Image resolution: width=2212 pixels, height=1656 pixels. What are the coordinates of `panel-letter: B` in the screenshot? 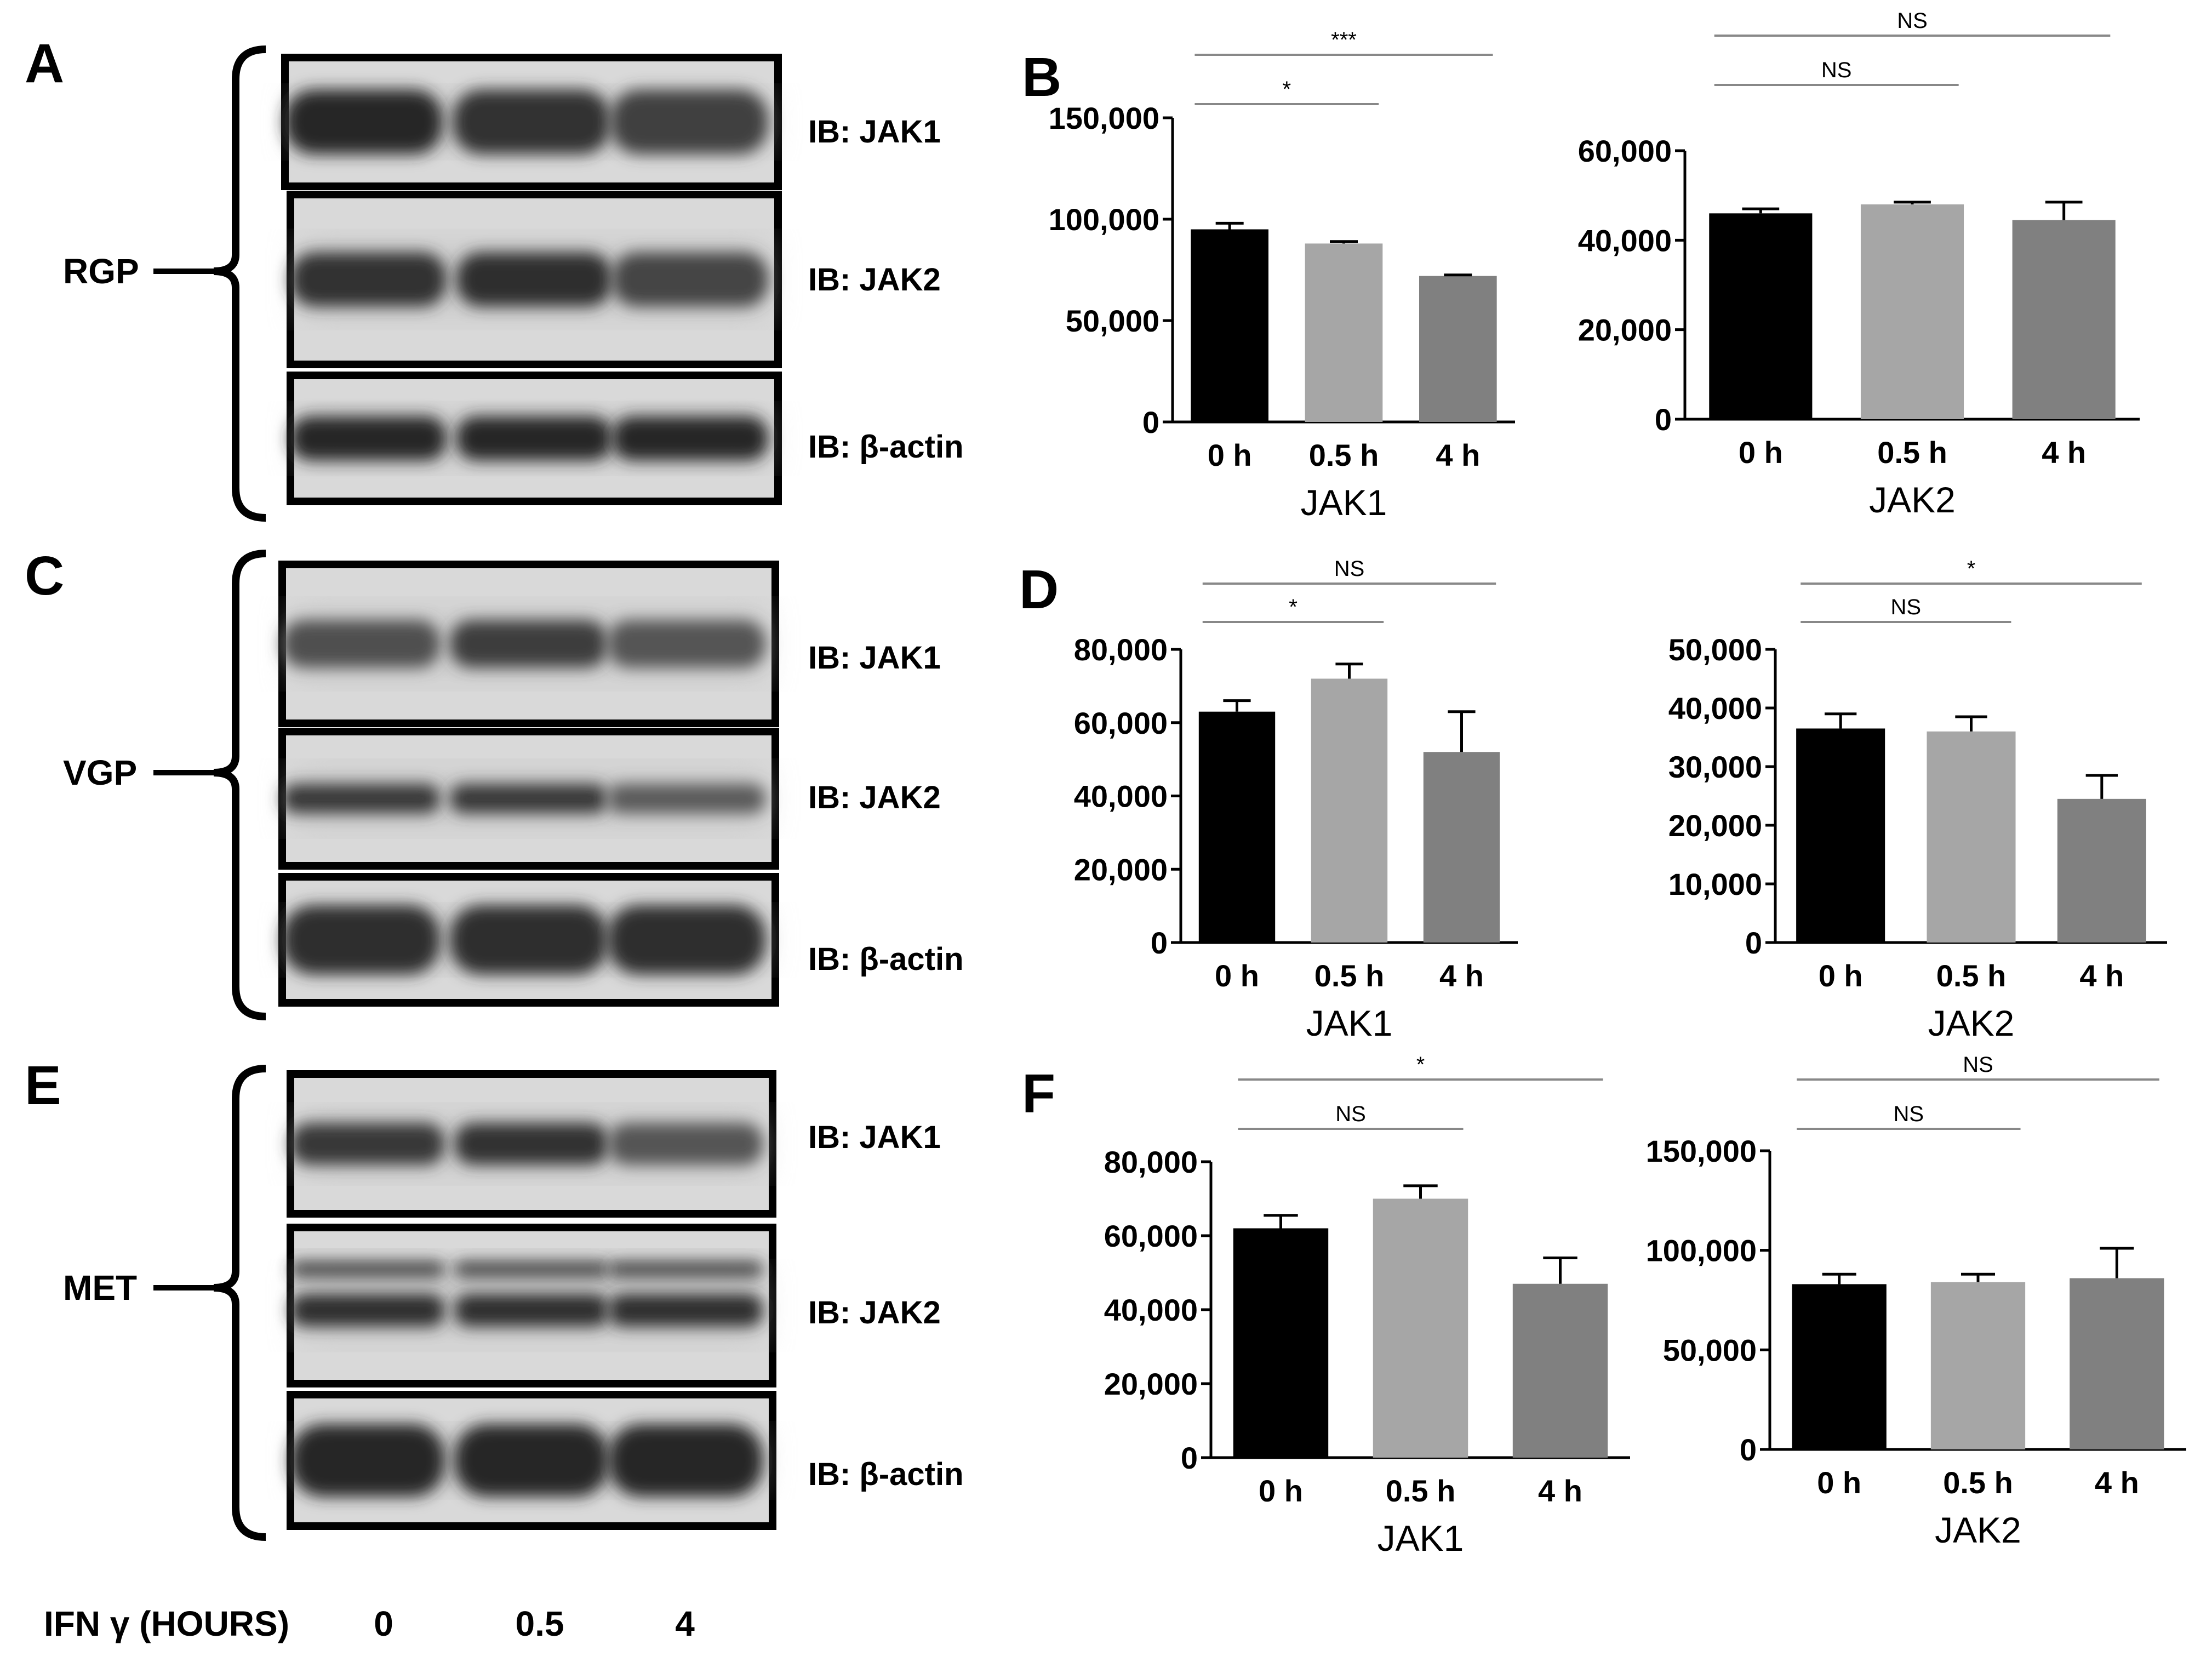 It's located at (1042, 77).